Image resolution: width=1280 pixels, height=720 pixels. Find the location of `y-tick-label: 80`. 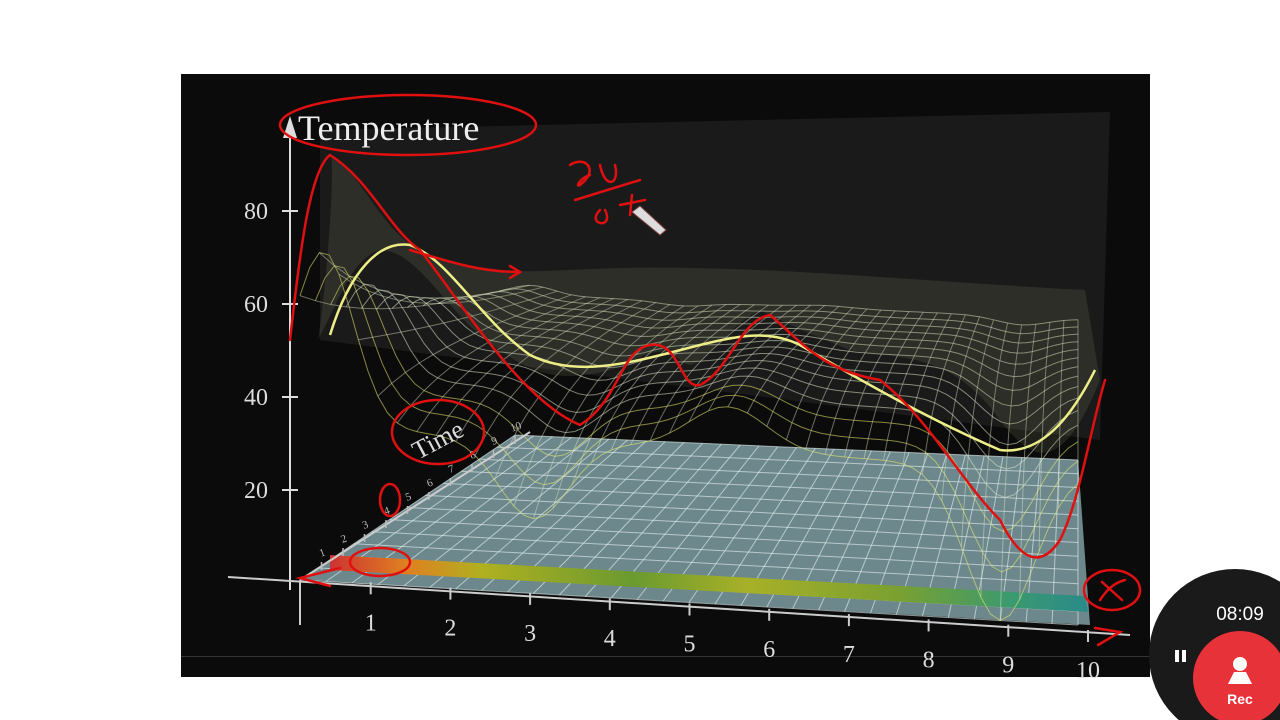

y-tick-label: 80 is located at coordinates (256, 212).